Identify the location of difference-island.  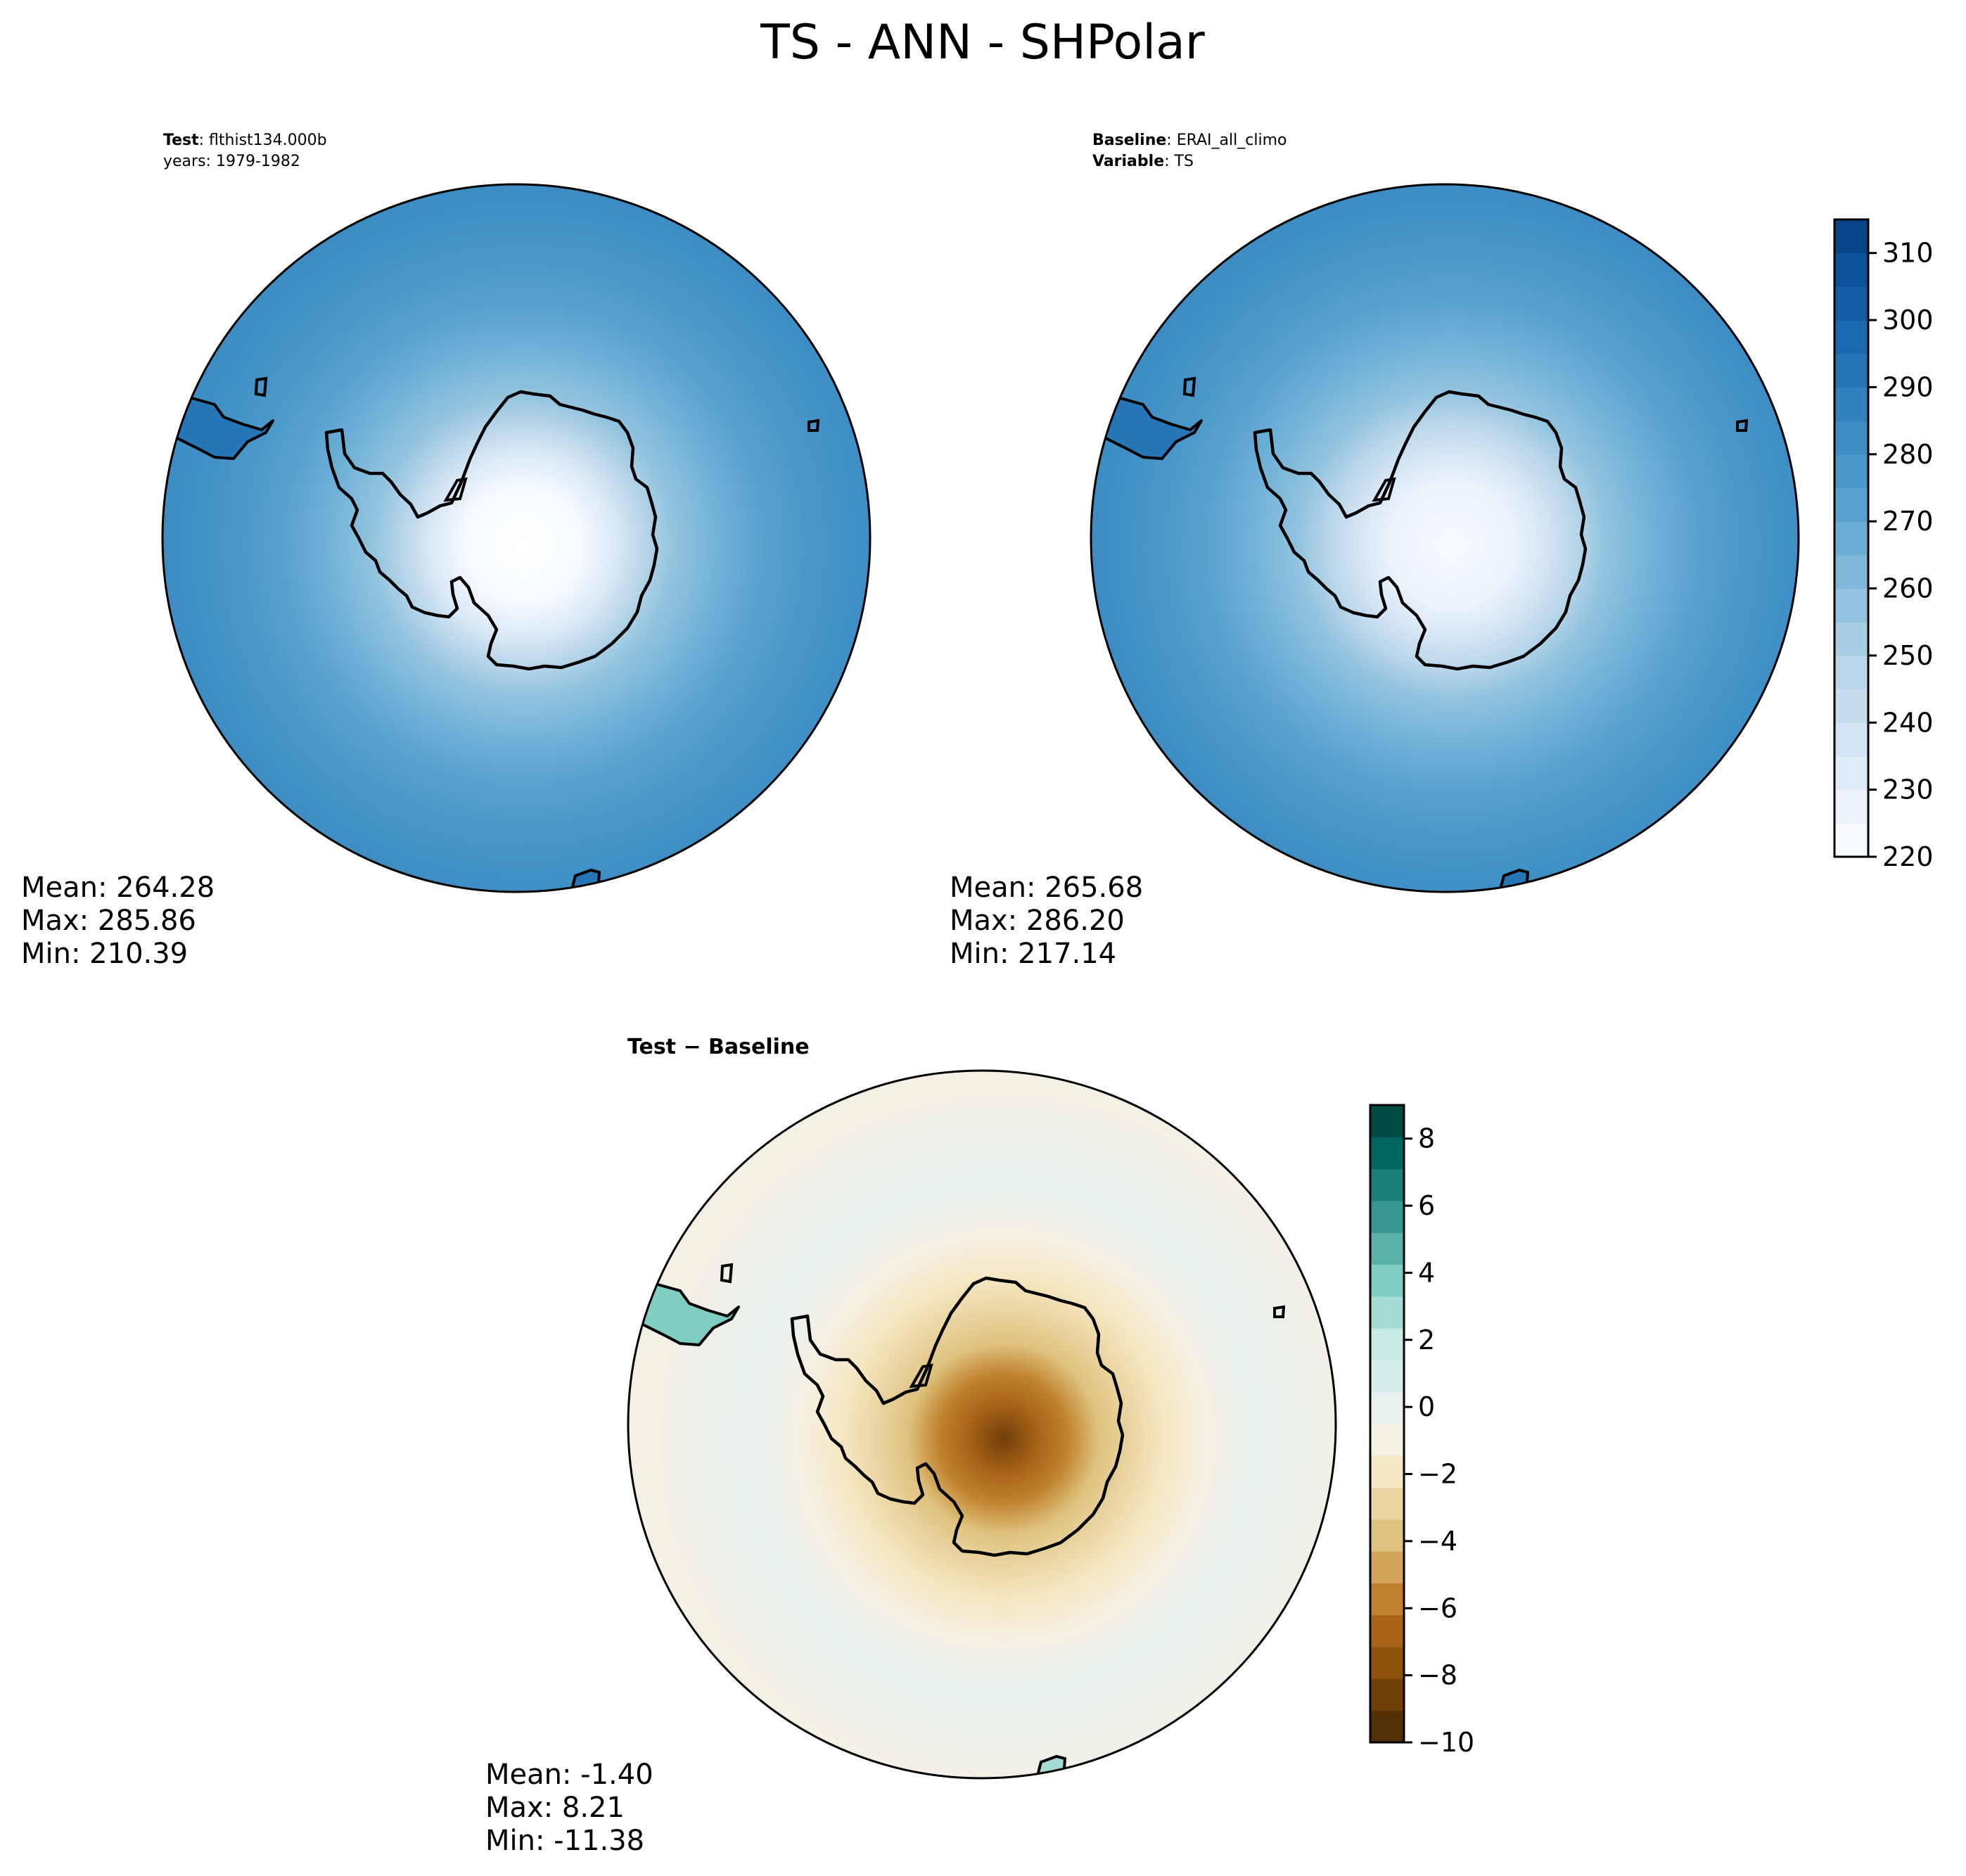
(727, 1273).